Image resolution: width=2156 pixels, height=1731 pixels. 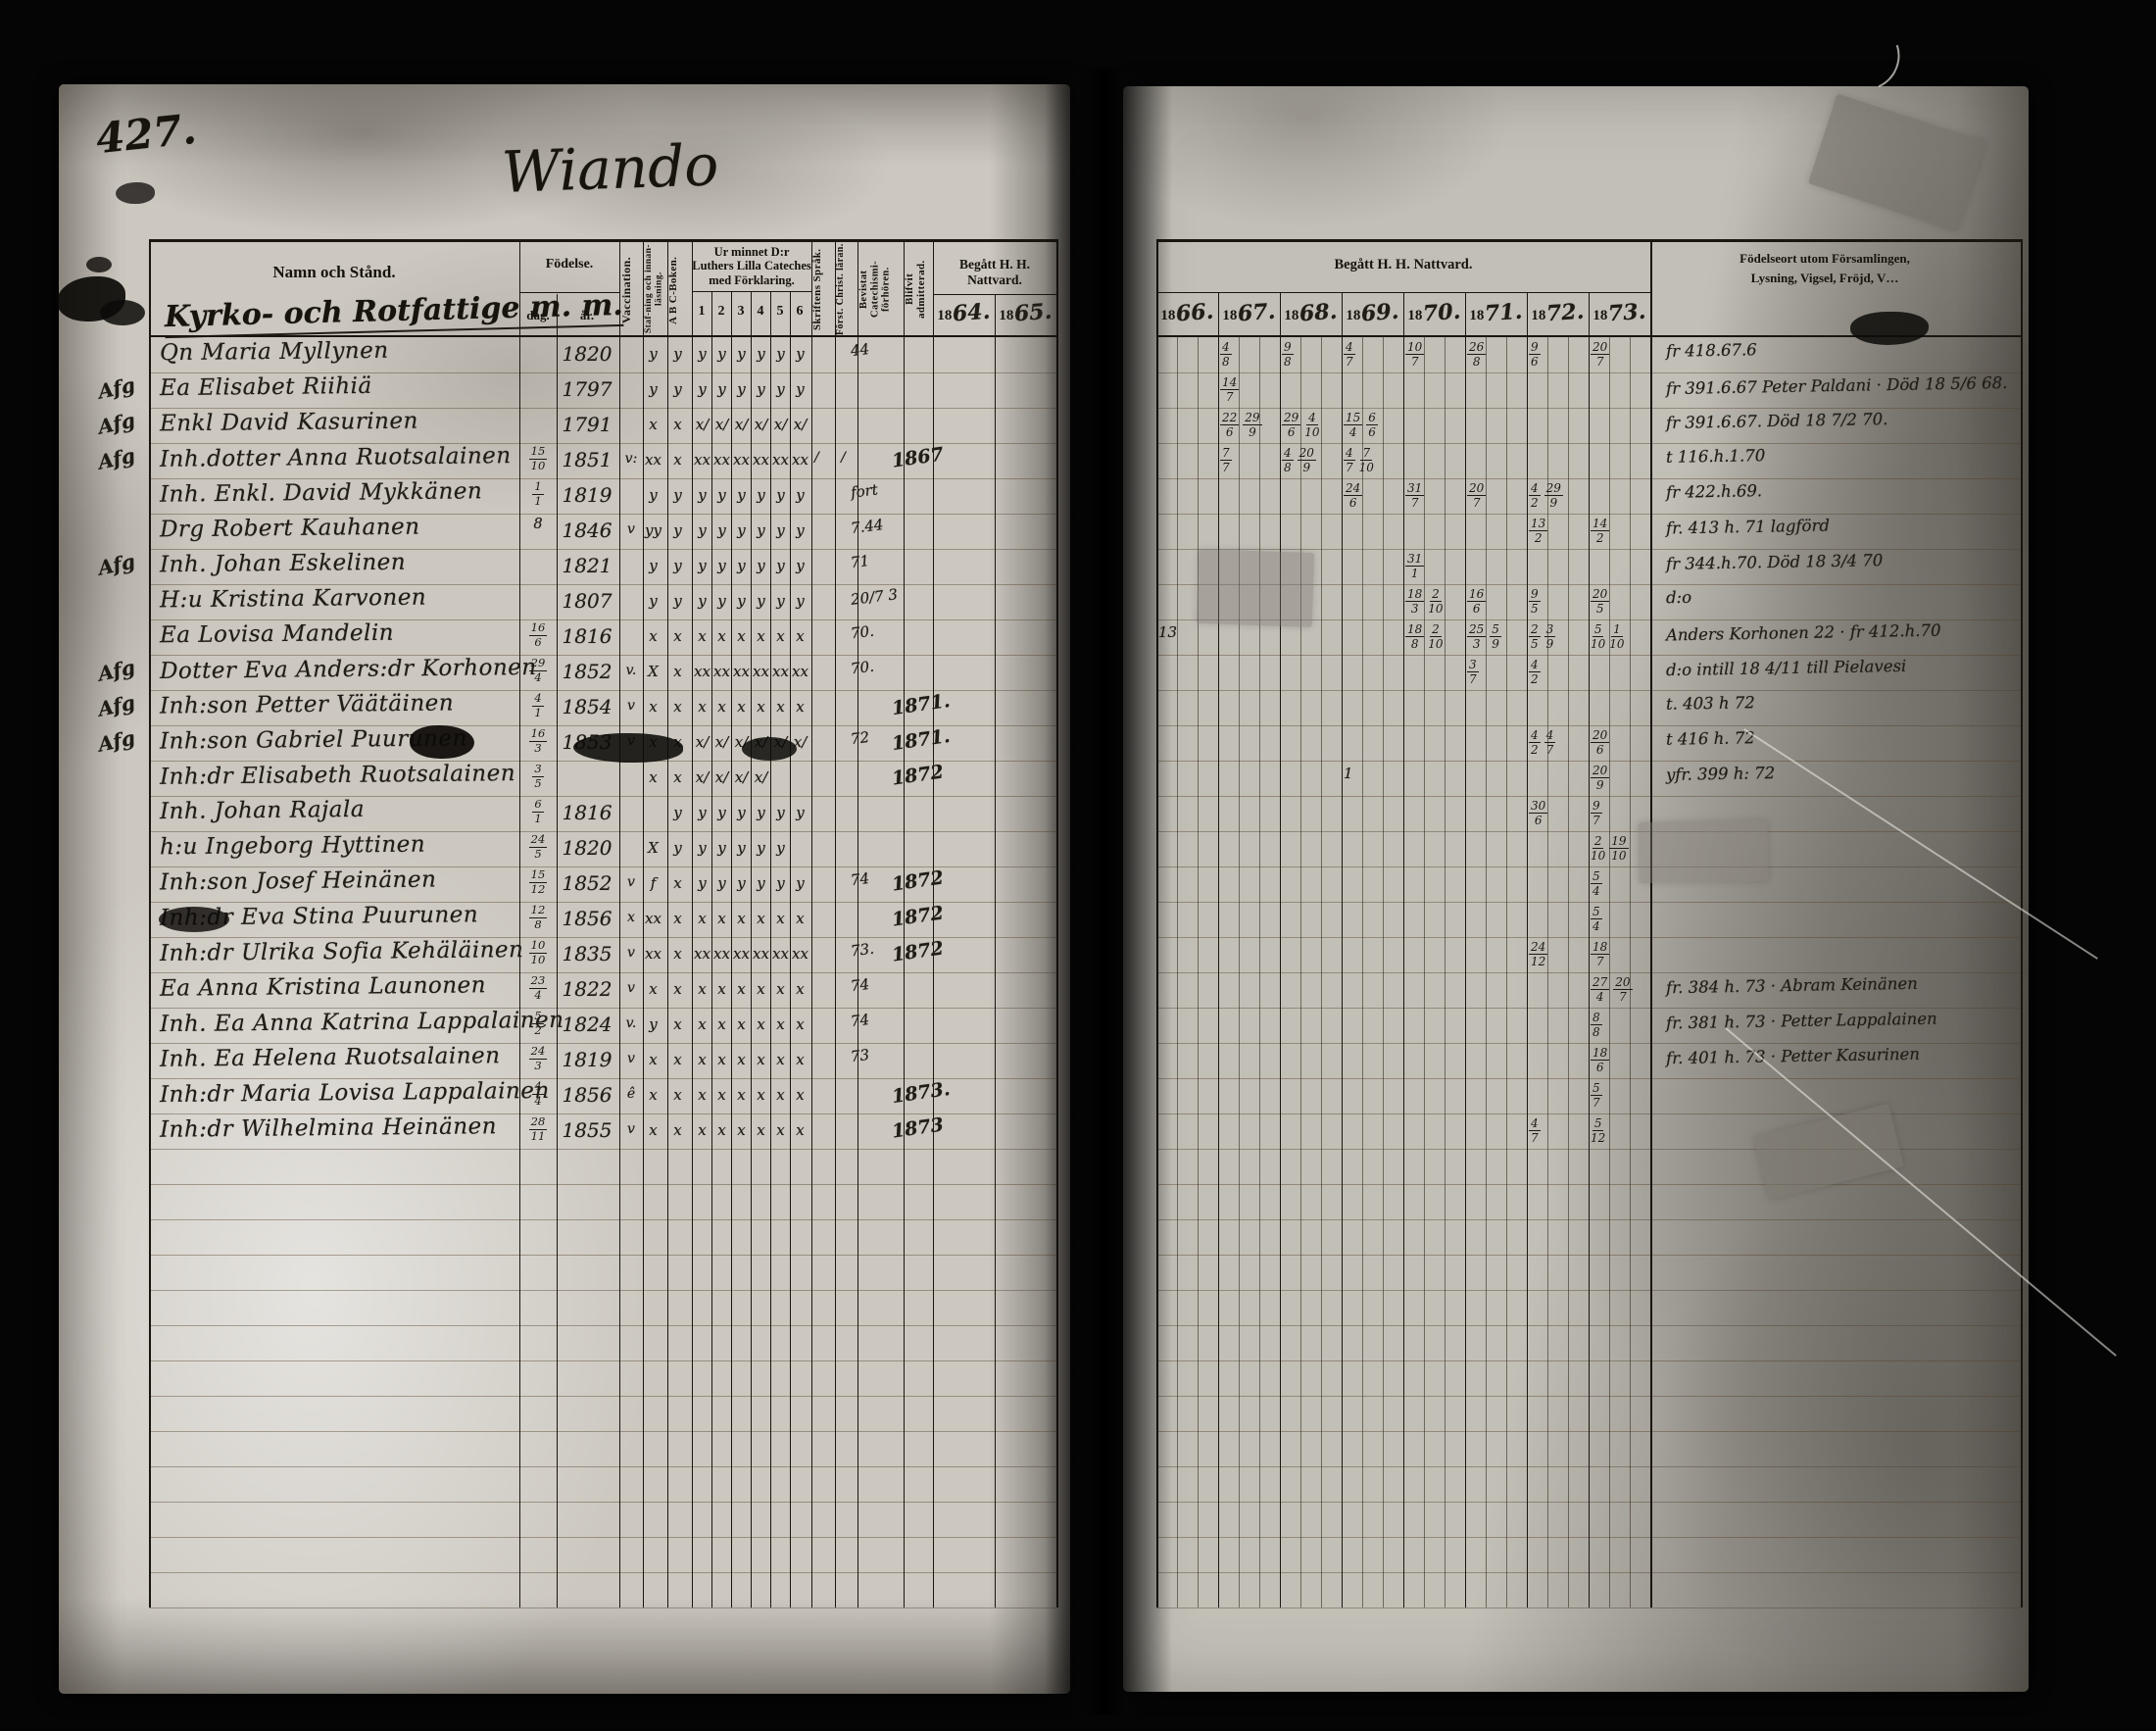 I want to click on date-fraction: 20 9, so click(x=1306, y=460).